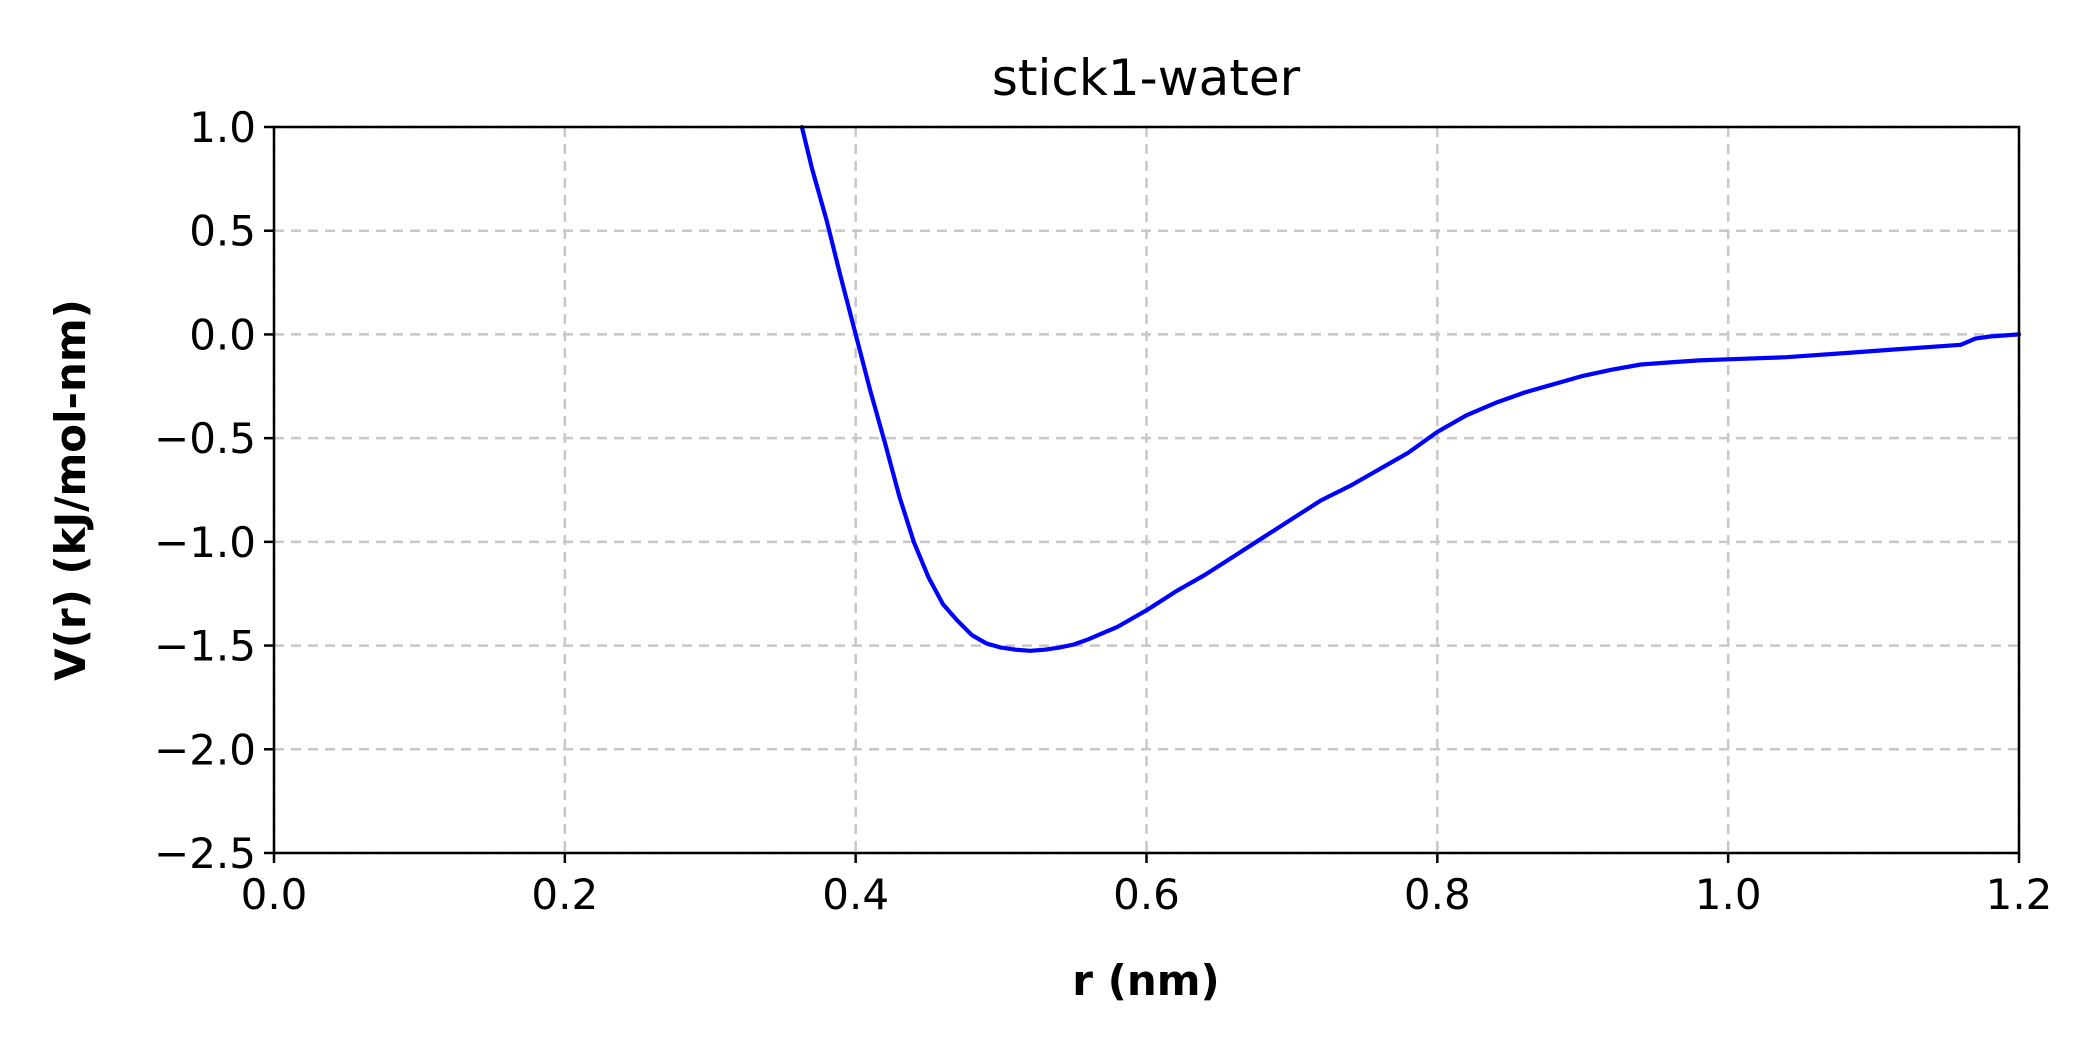 Image resolution: width=2100 pixels, height=1050 pixels. What do you see at coordinates (205, 542) in the screenshot?
I see `y-tick-label: −1.0` at bounding box center [205, 542].